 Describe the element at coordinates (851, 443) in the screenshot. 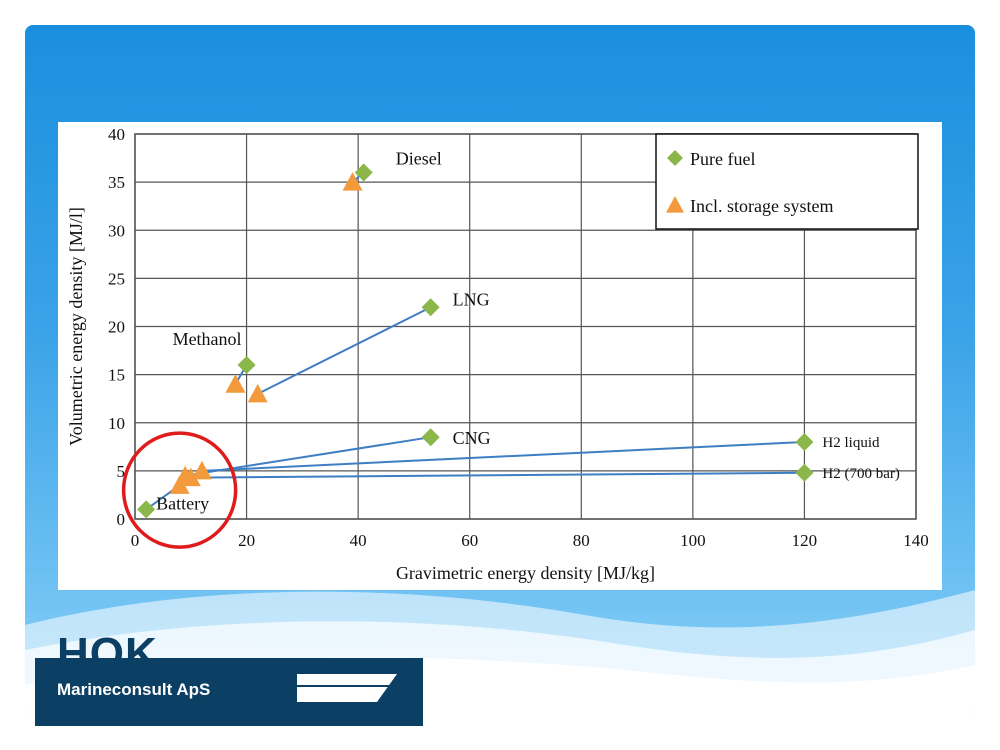

I see `fuel-label: H2 liquid` at that location.